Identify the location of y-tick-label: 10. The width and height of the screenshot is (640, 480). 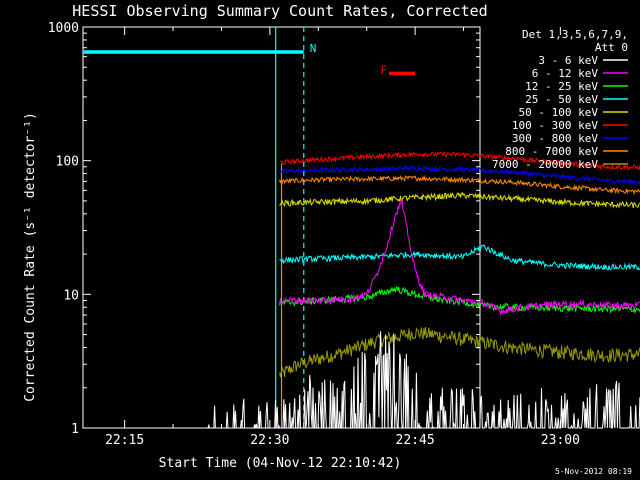
(71, 295).